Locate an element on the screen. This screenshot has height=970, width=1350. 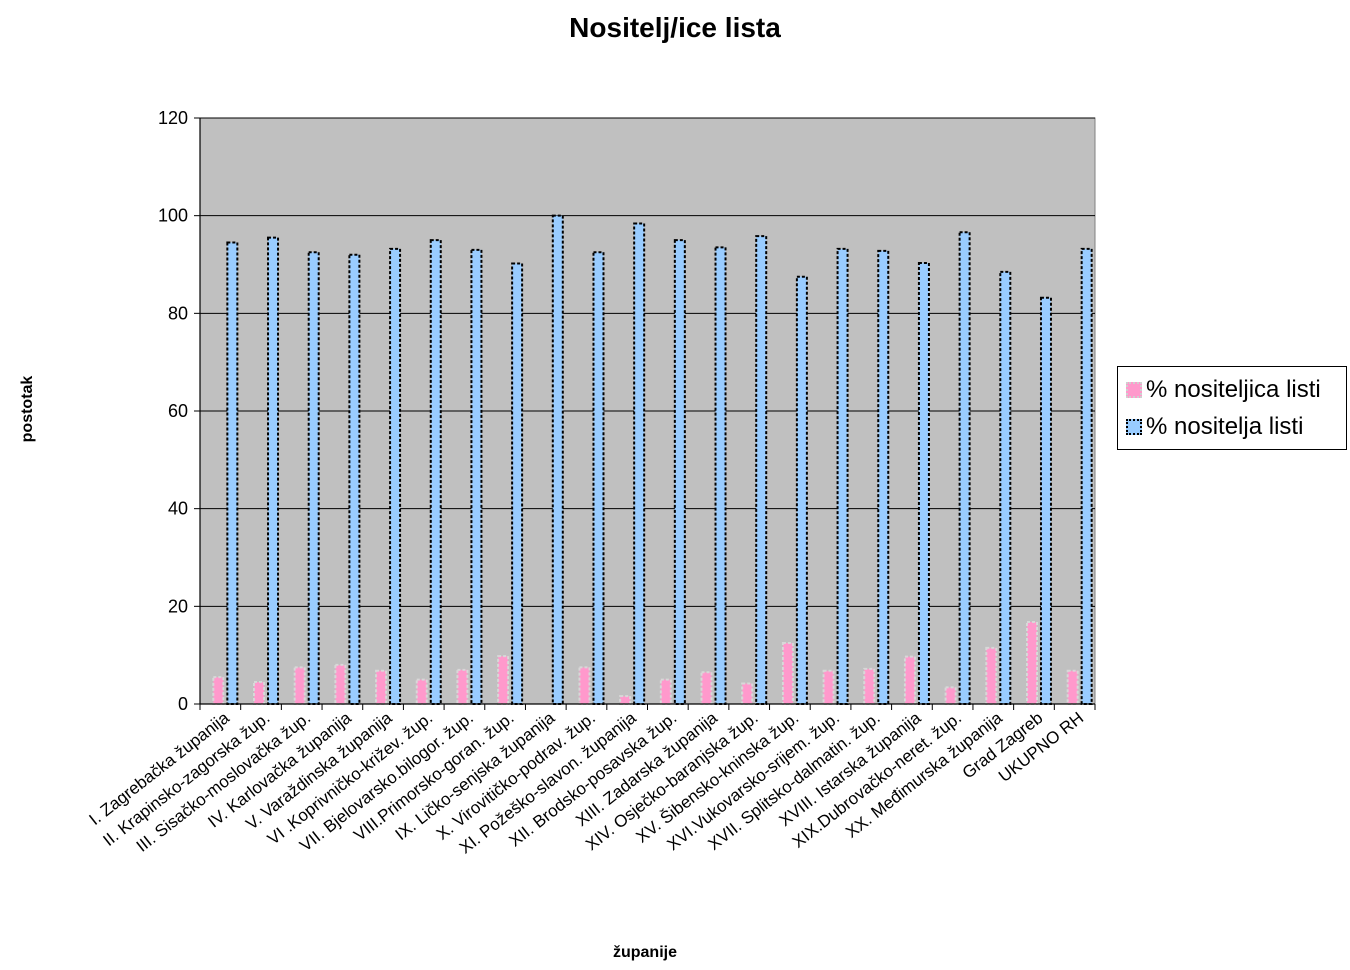
y-tick-labels: 0 20 40 60 80 100 120 is located at coordinates (173, 411).